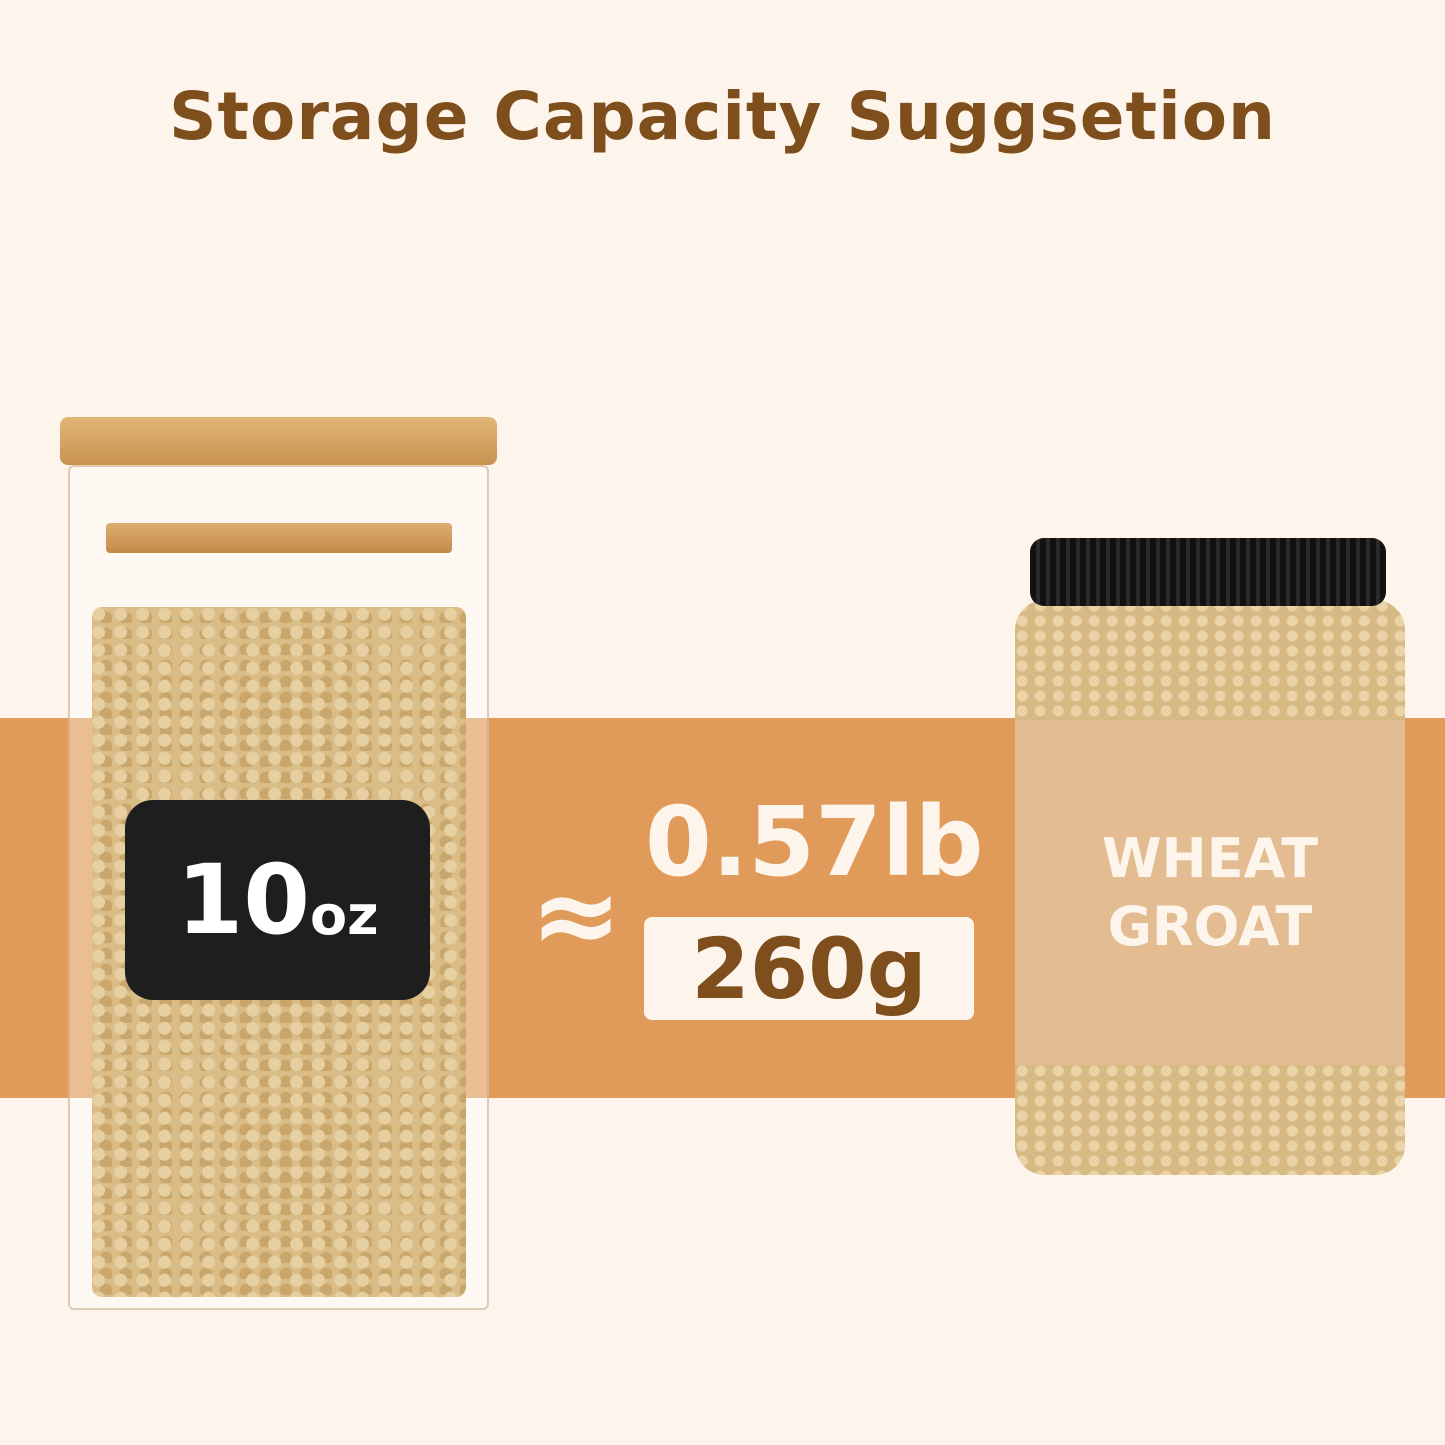 The image size is (1445, 1445). Describe the element at coordinates (1208, 572) in the screenshot. I see `black-cap` at that location.